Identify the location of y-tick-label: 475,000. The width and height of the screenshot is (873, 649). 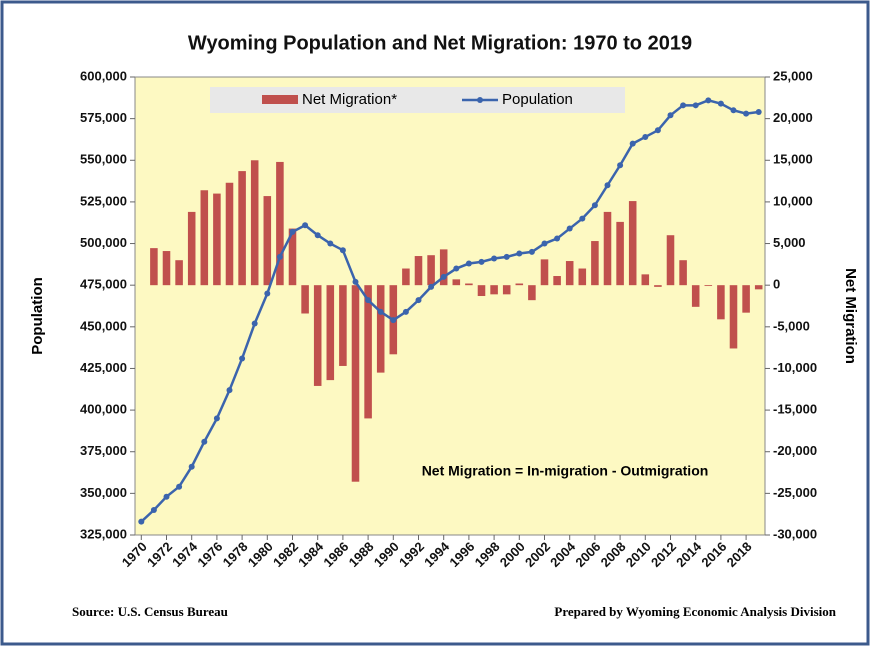
(103, 284).